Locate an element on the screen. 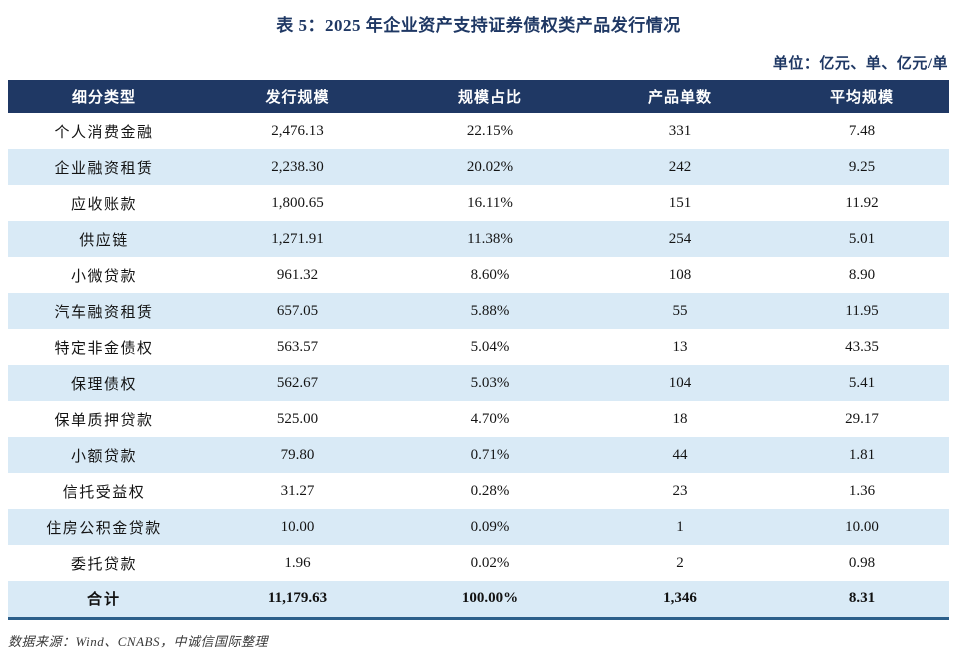 This screenshot has width=957, height=662. table-row: 供应链 1,271.91 11.38% 254 5.01 is located at coordinates (478, 239).